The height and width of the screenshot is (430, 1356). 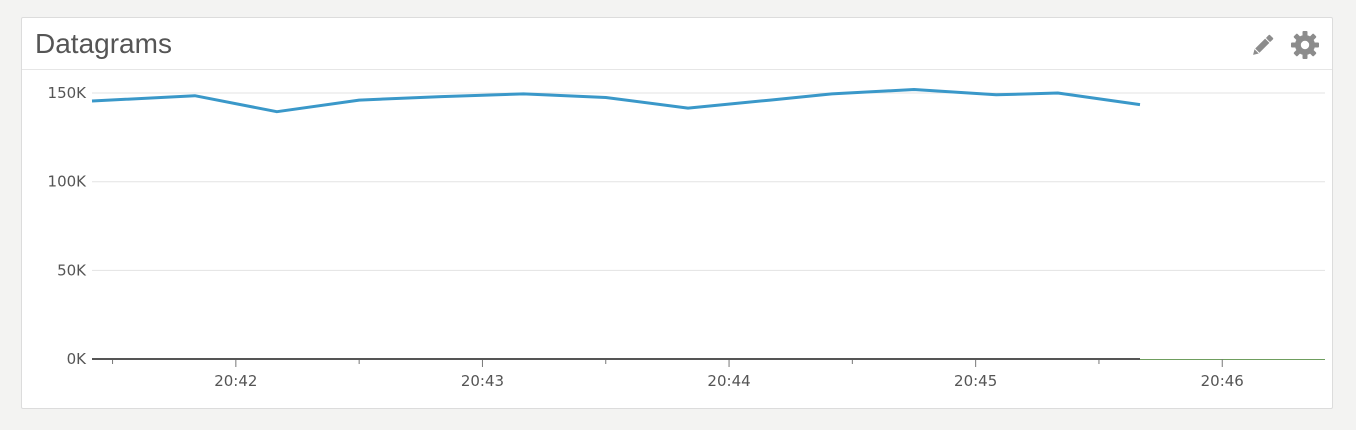 I want to click on x-tick-label: 20:43, so click(x=482, y=381).